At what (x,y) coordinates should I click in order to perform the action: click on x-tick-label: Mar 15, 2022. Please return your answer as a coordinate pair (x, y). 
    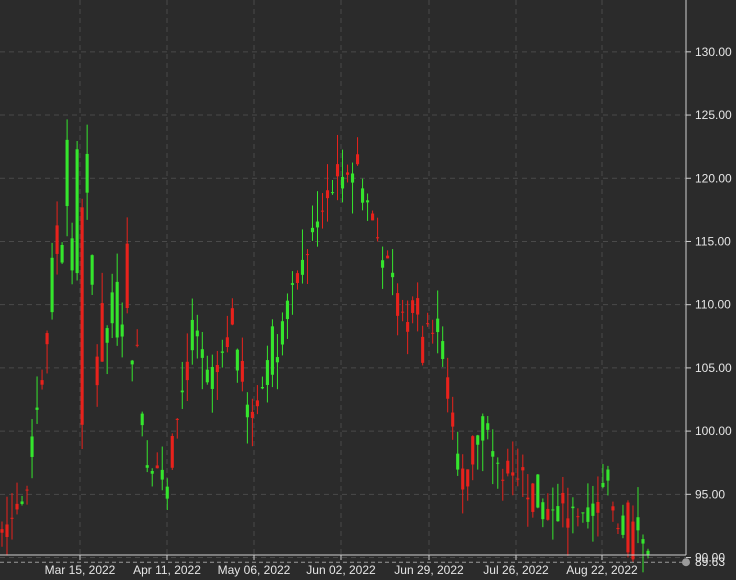
    Looking at the image, I should click on (80, 570).